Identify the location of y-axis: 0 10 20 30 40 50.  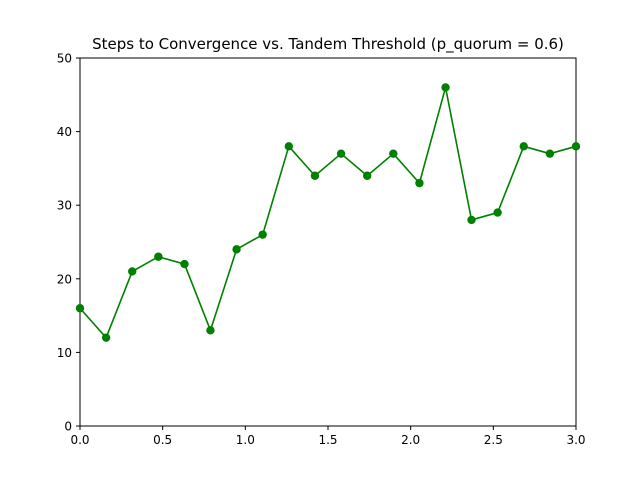
(68, 243).